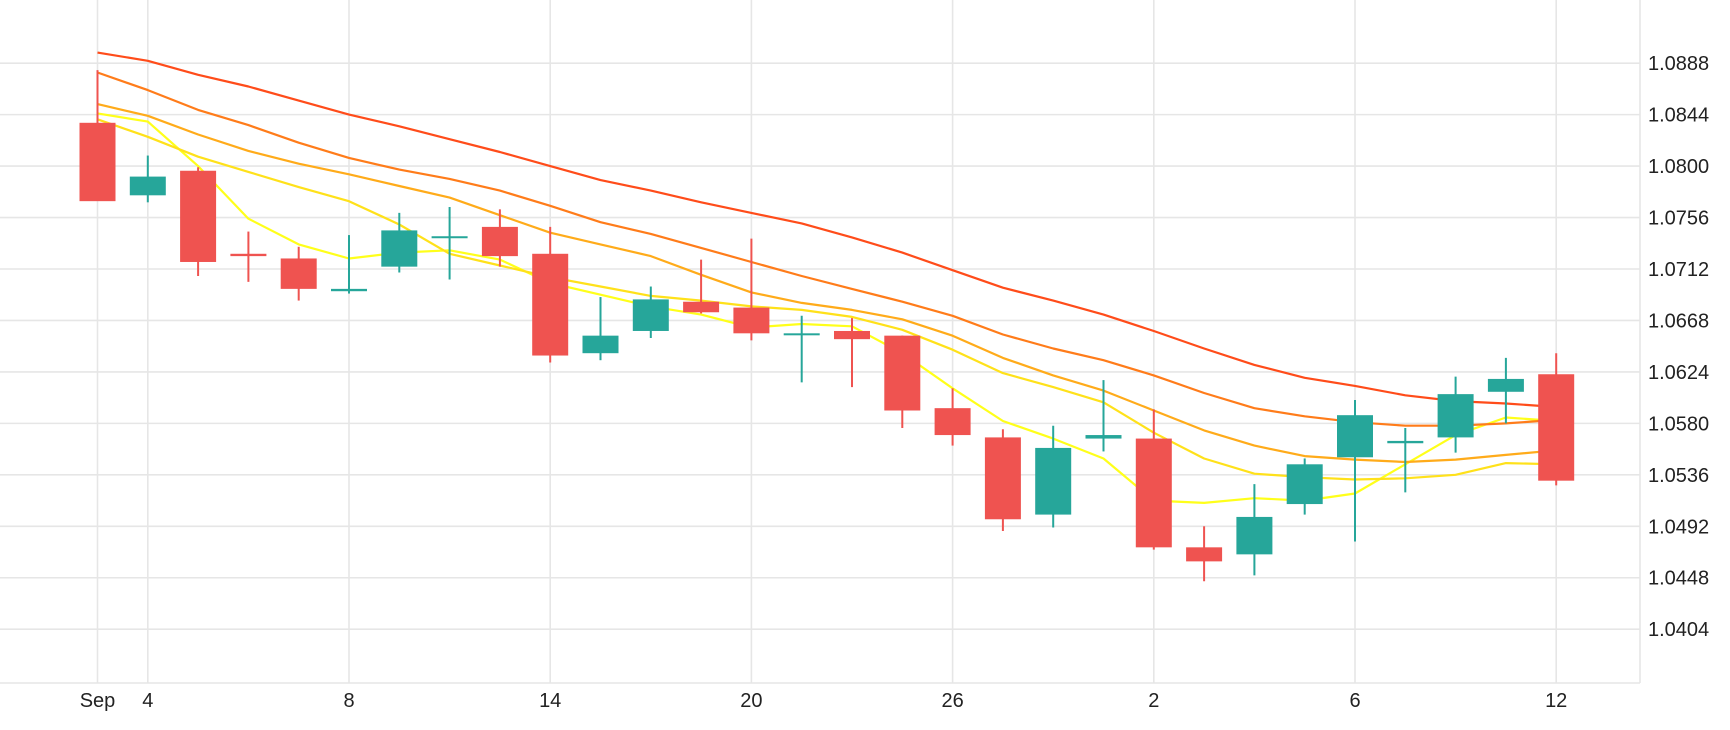 The width and height of the screenshot is (1730, 730). I want to click on y-tick-label: 1.0800, so click(1678, 167).